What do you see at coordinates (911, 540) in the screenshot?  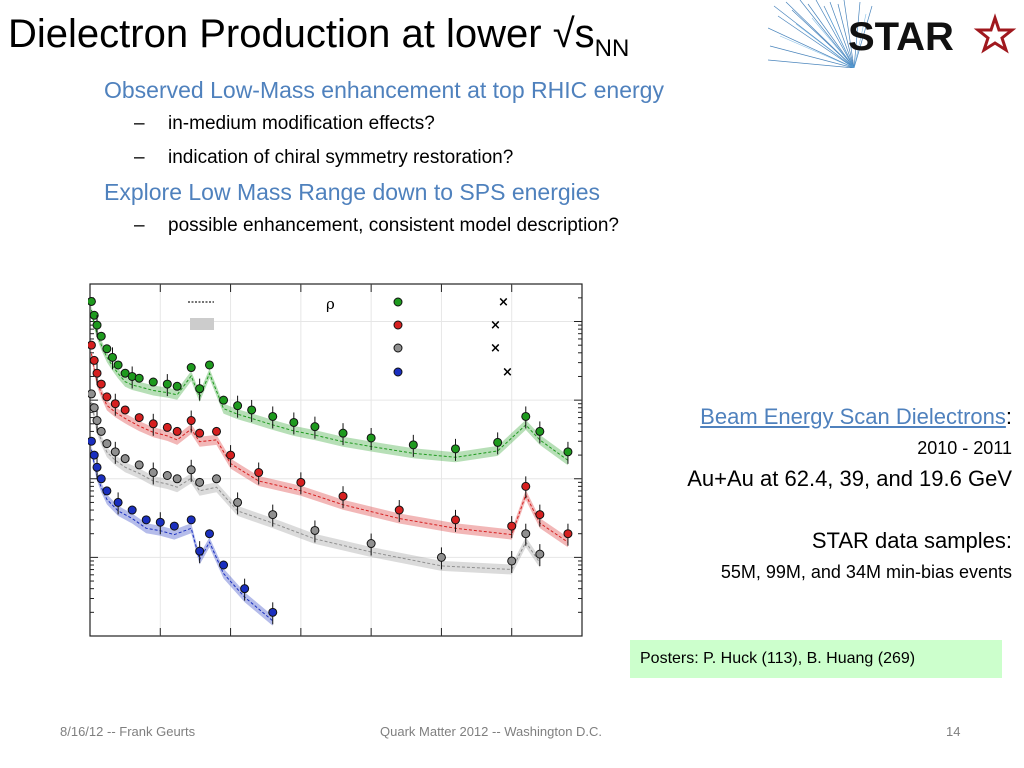 I see `samples-title: STAR data samples:` at bounding box center [911, 540].